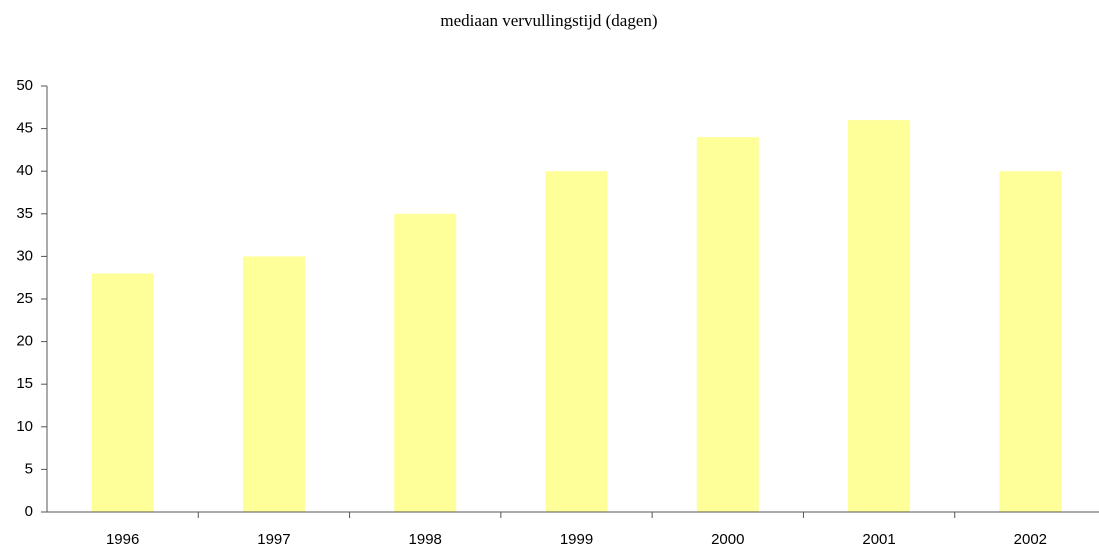 The width and height of the screenshot is (1099, 549). Describe the element at coordinates (24, 298) in the screenshot. I see `y-tick-label: 25` at that location.